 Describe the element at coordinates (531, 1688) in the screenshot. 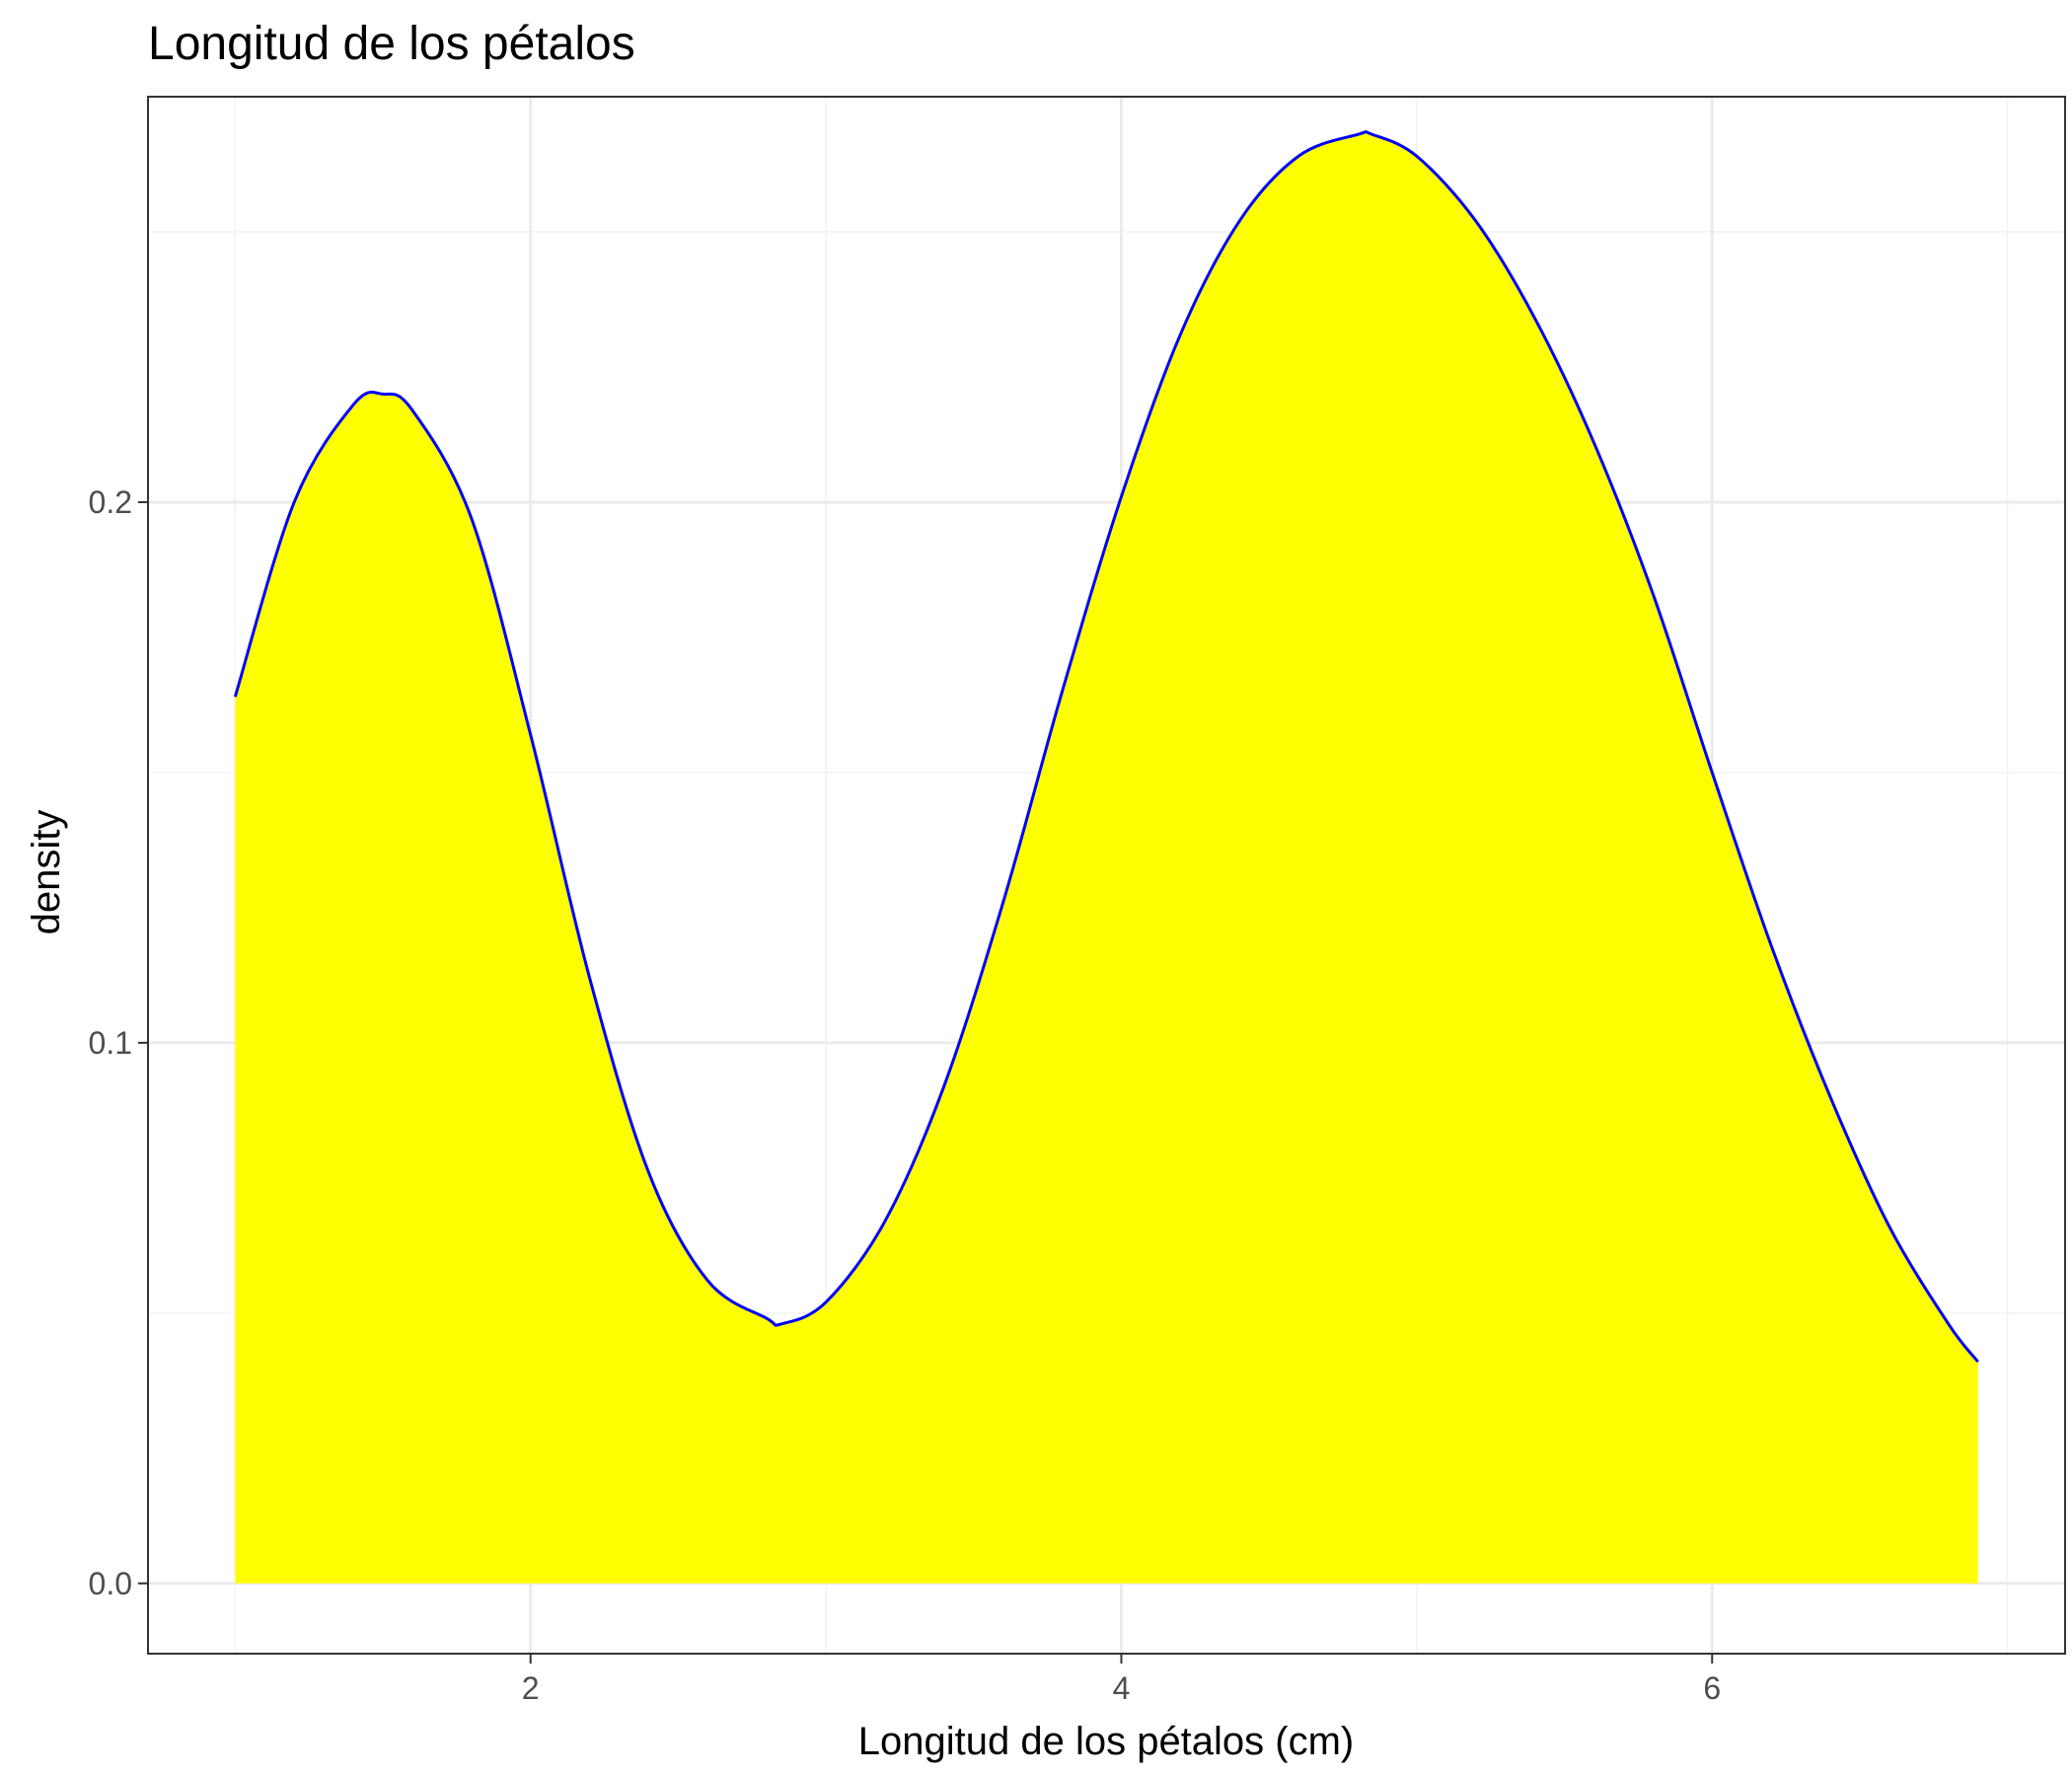

I see `x-tick-label: 2` at that location.